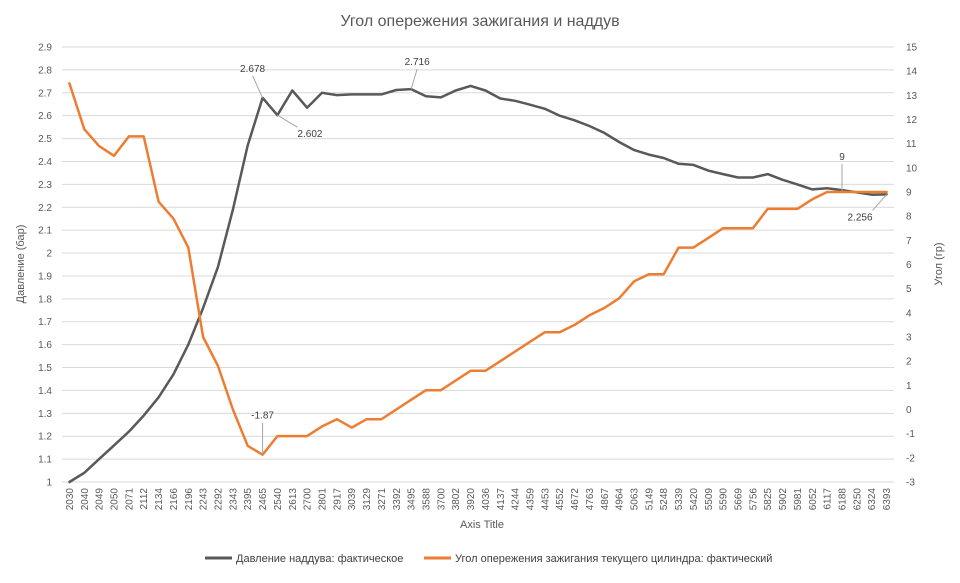 The image size is (960, 583). Describe the element at coordinates (545, 499) in the screenshot. I see `x-tick-label: 4453` at that location.